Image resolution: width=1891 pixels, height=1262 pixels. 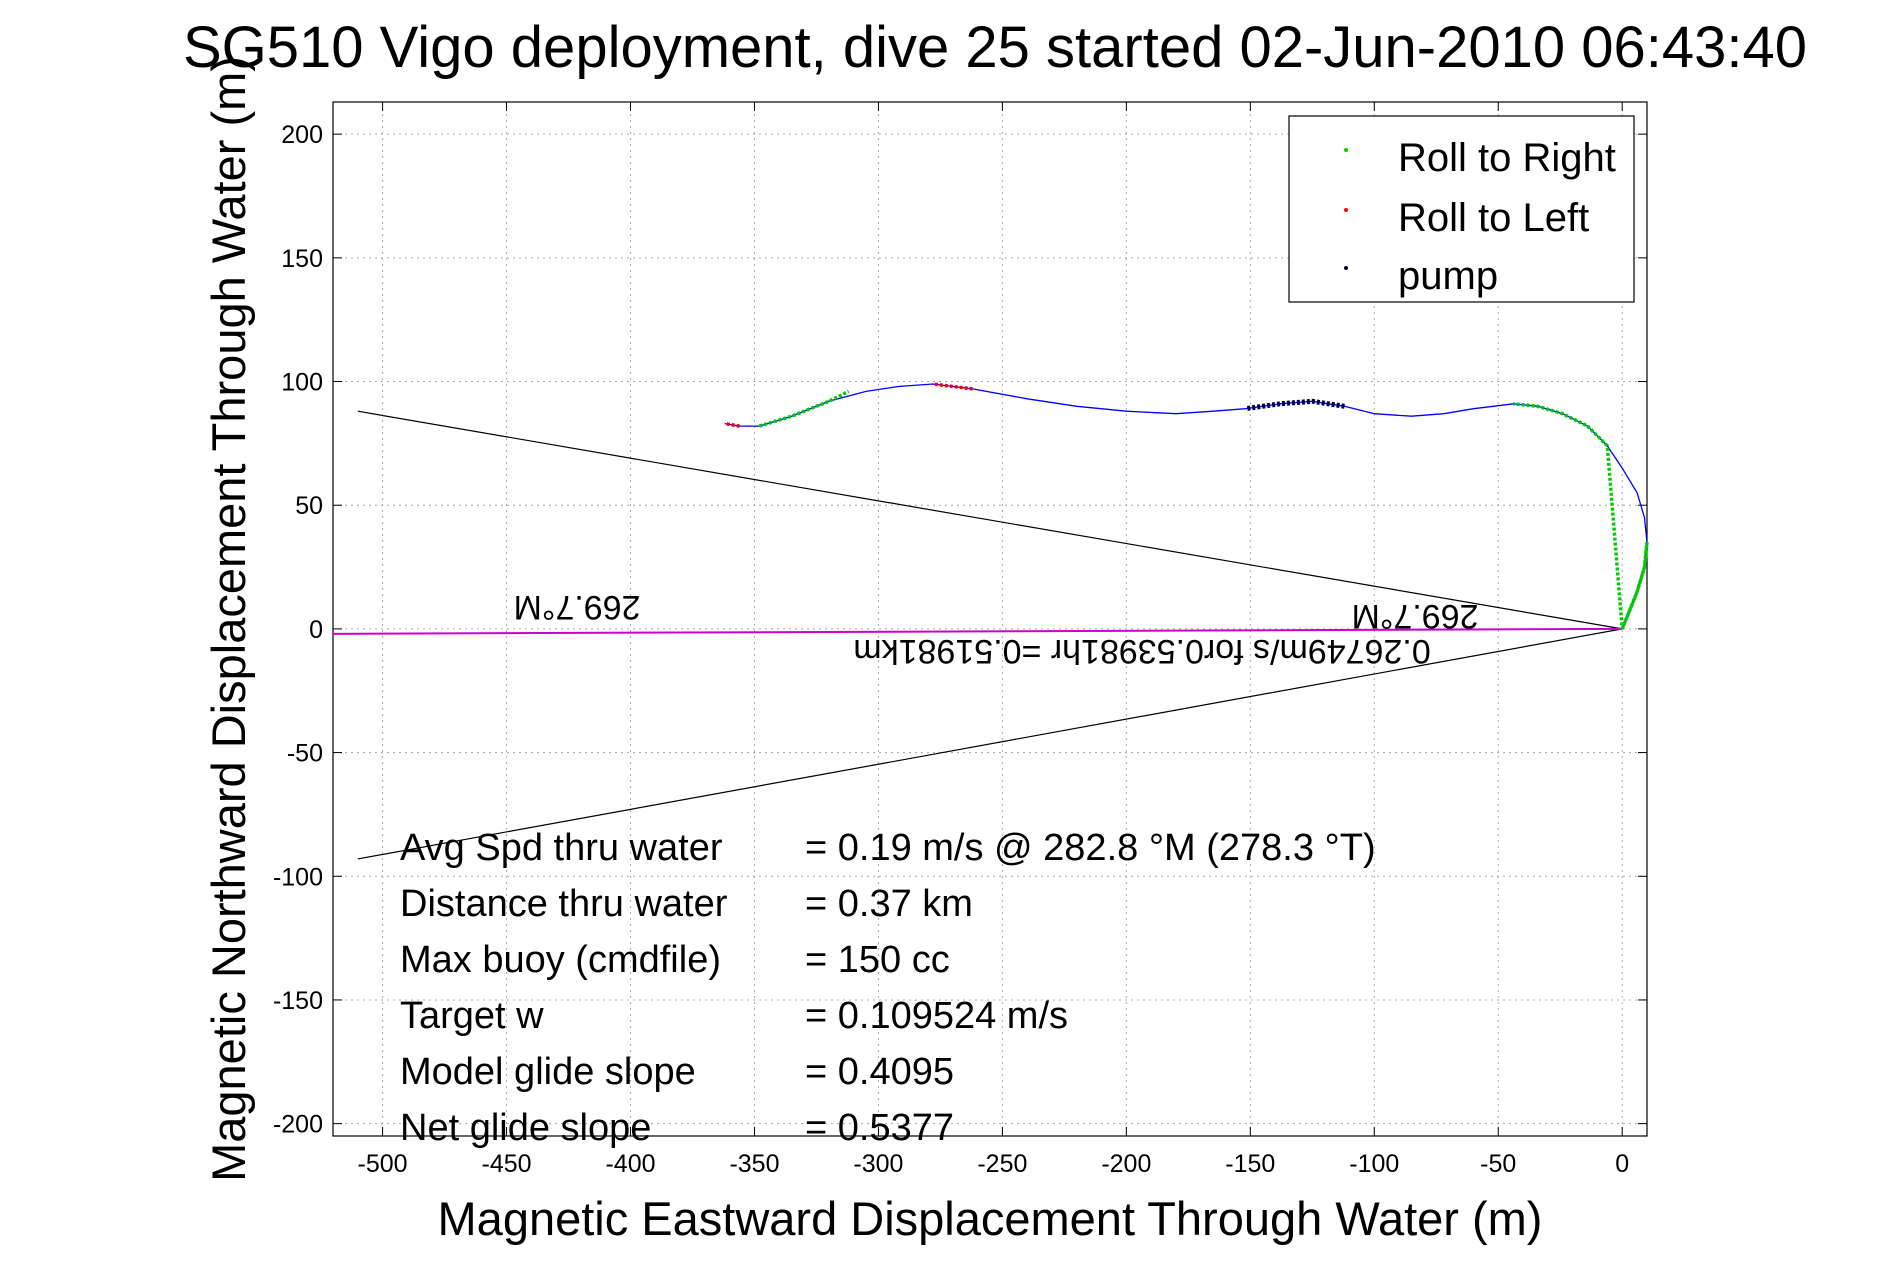 What do you see at coordinates (561, 848) in the screenshot?
I see `stat-label-0: Avg Spd thru water` at bounding box center [561, 848].